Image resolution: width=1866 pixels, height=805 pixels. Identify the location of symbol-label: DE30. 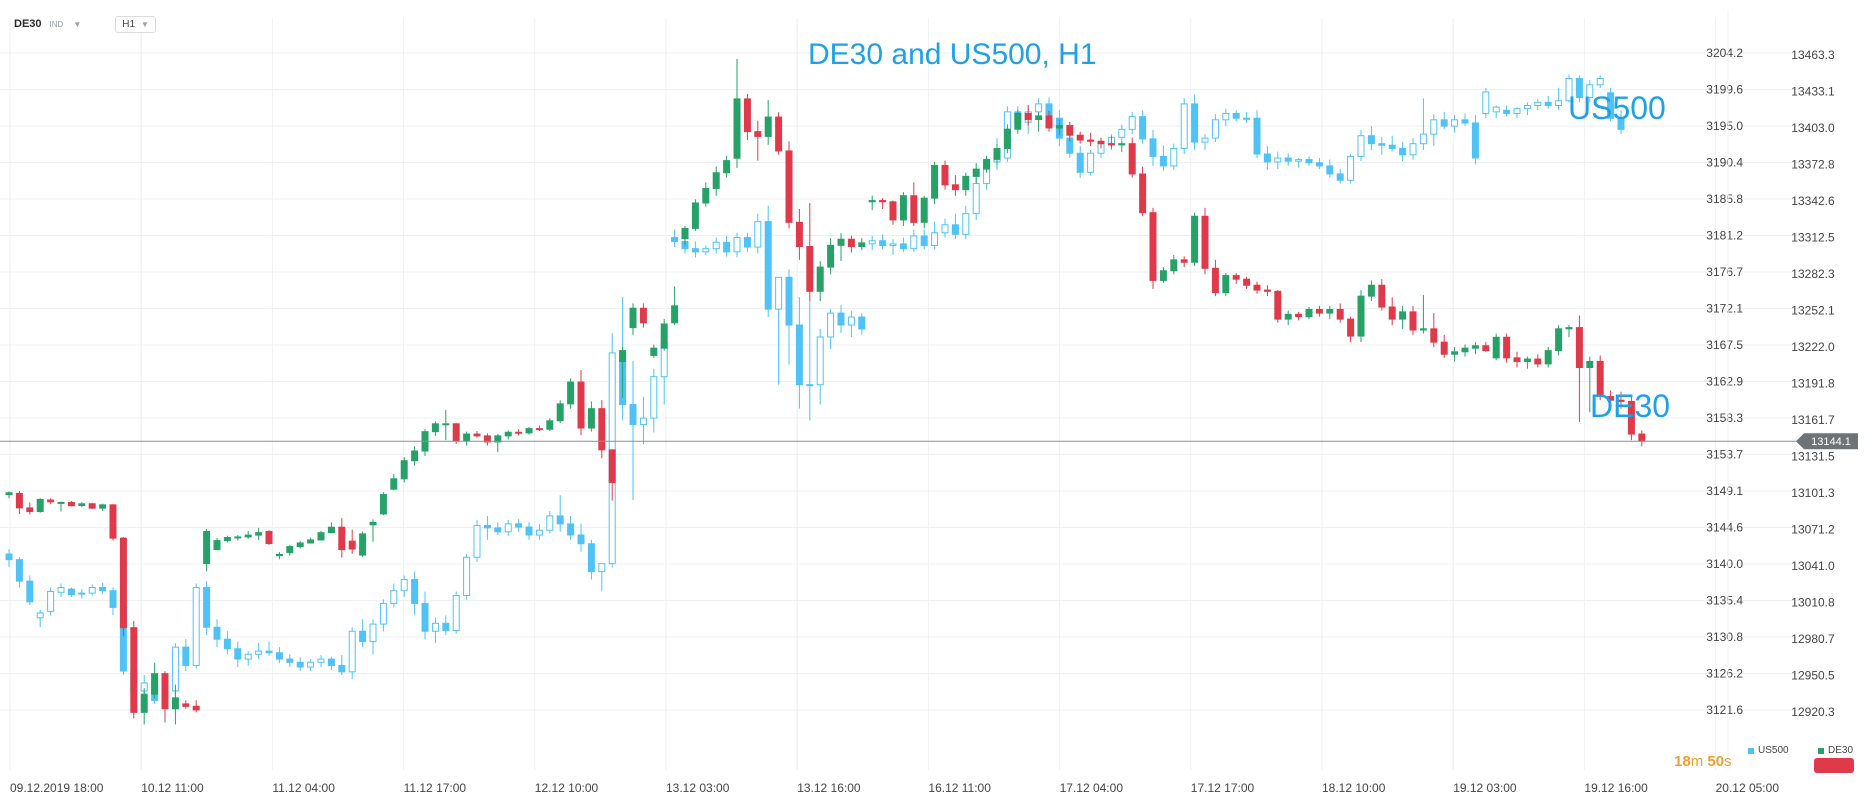
(28, 24).